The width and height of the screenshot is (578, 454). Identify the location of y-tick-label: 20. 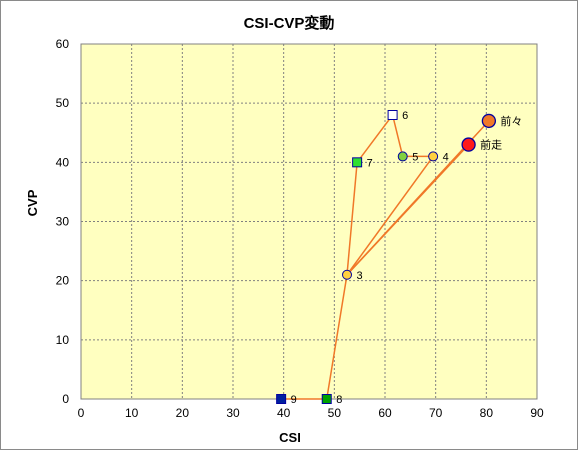
(63, 281).